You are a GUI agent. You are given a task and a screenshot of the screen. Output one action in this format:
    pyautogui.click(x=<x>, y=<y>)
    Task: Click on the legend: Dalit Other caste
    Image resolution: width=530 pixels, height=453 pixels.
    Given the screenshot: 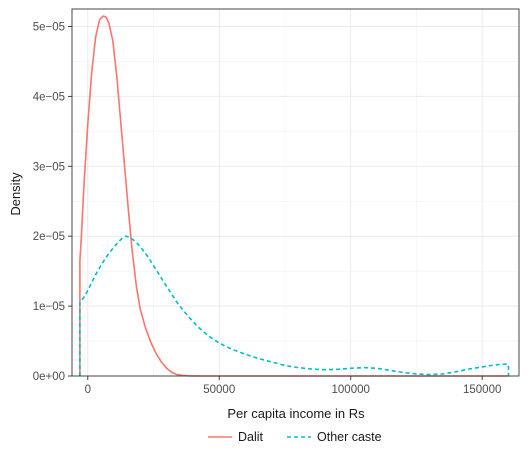 What is the action you would take?
    pyautogui.click(x=295, y=437)
    